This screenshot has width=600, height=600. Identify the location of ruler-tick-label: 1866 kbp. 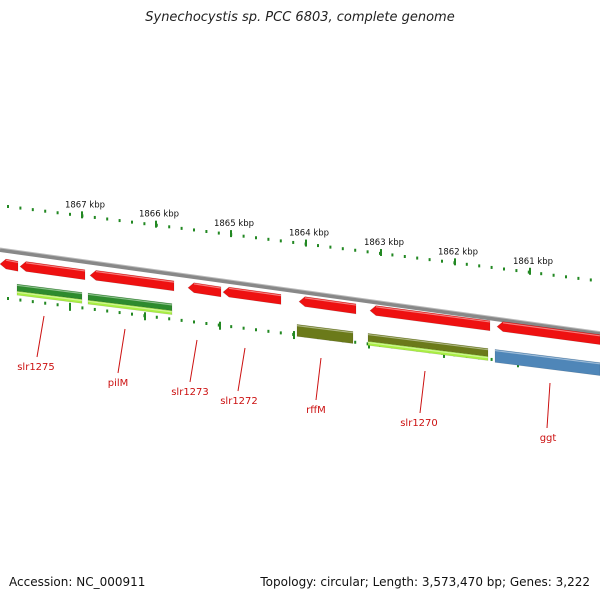
(159, 215).